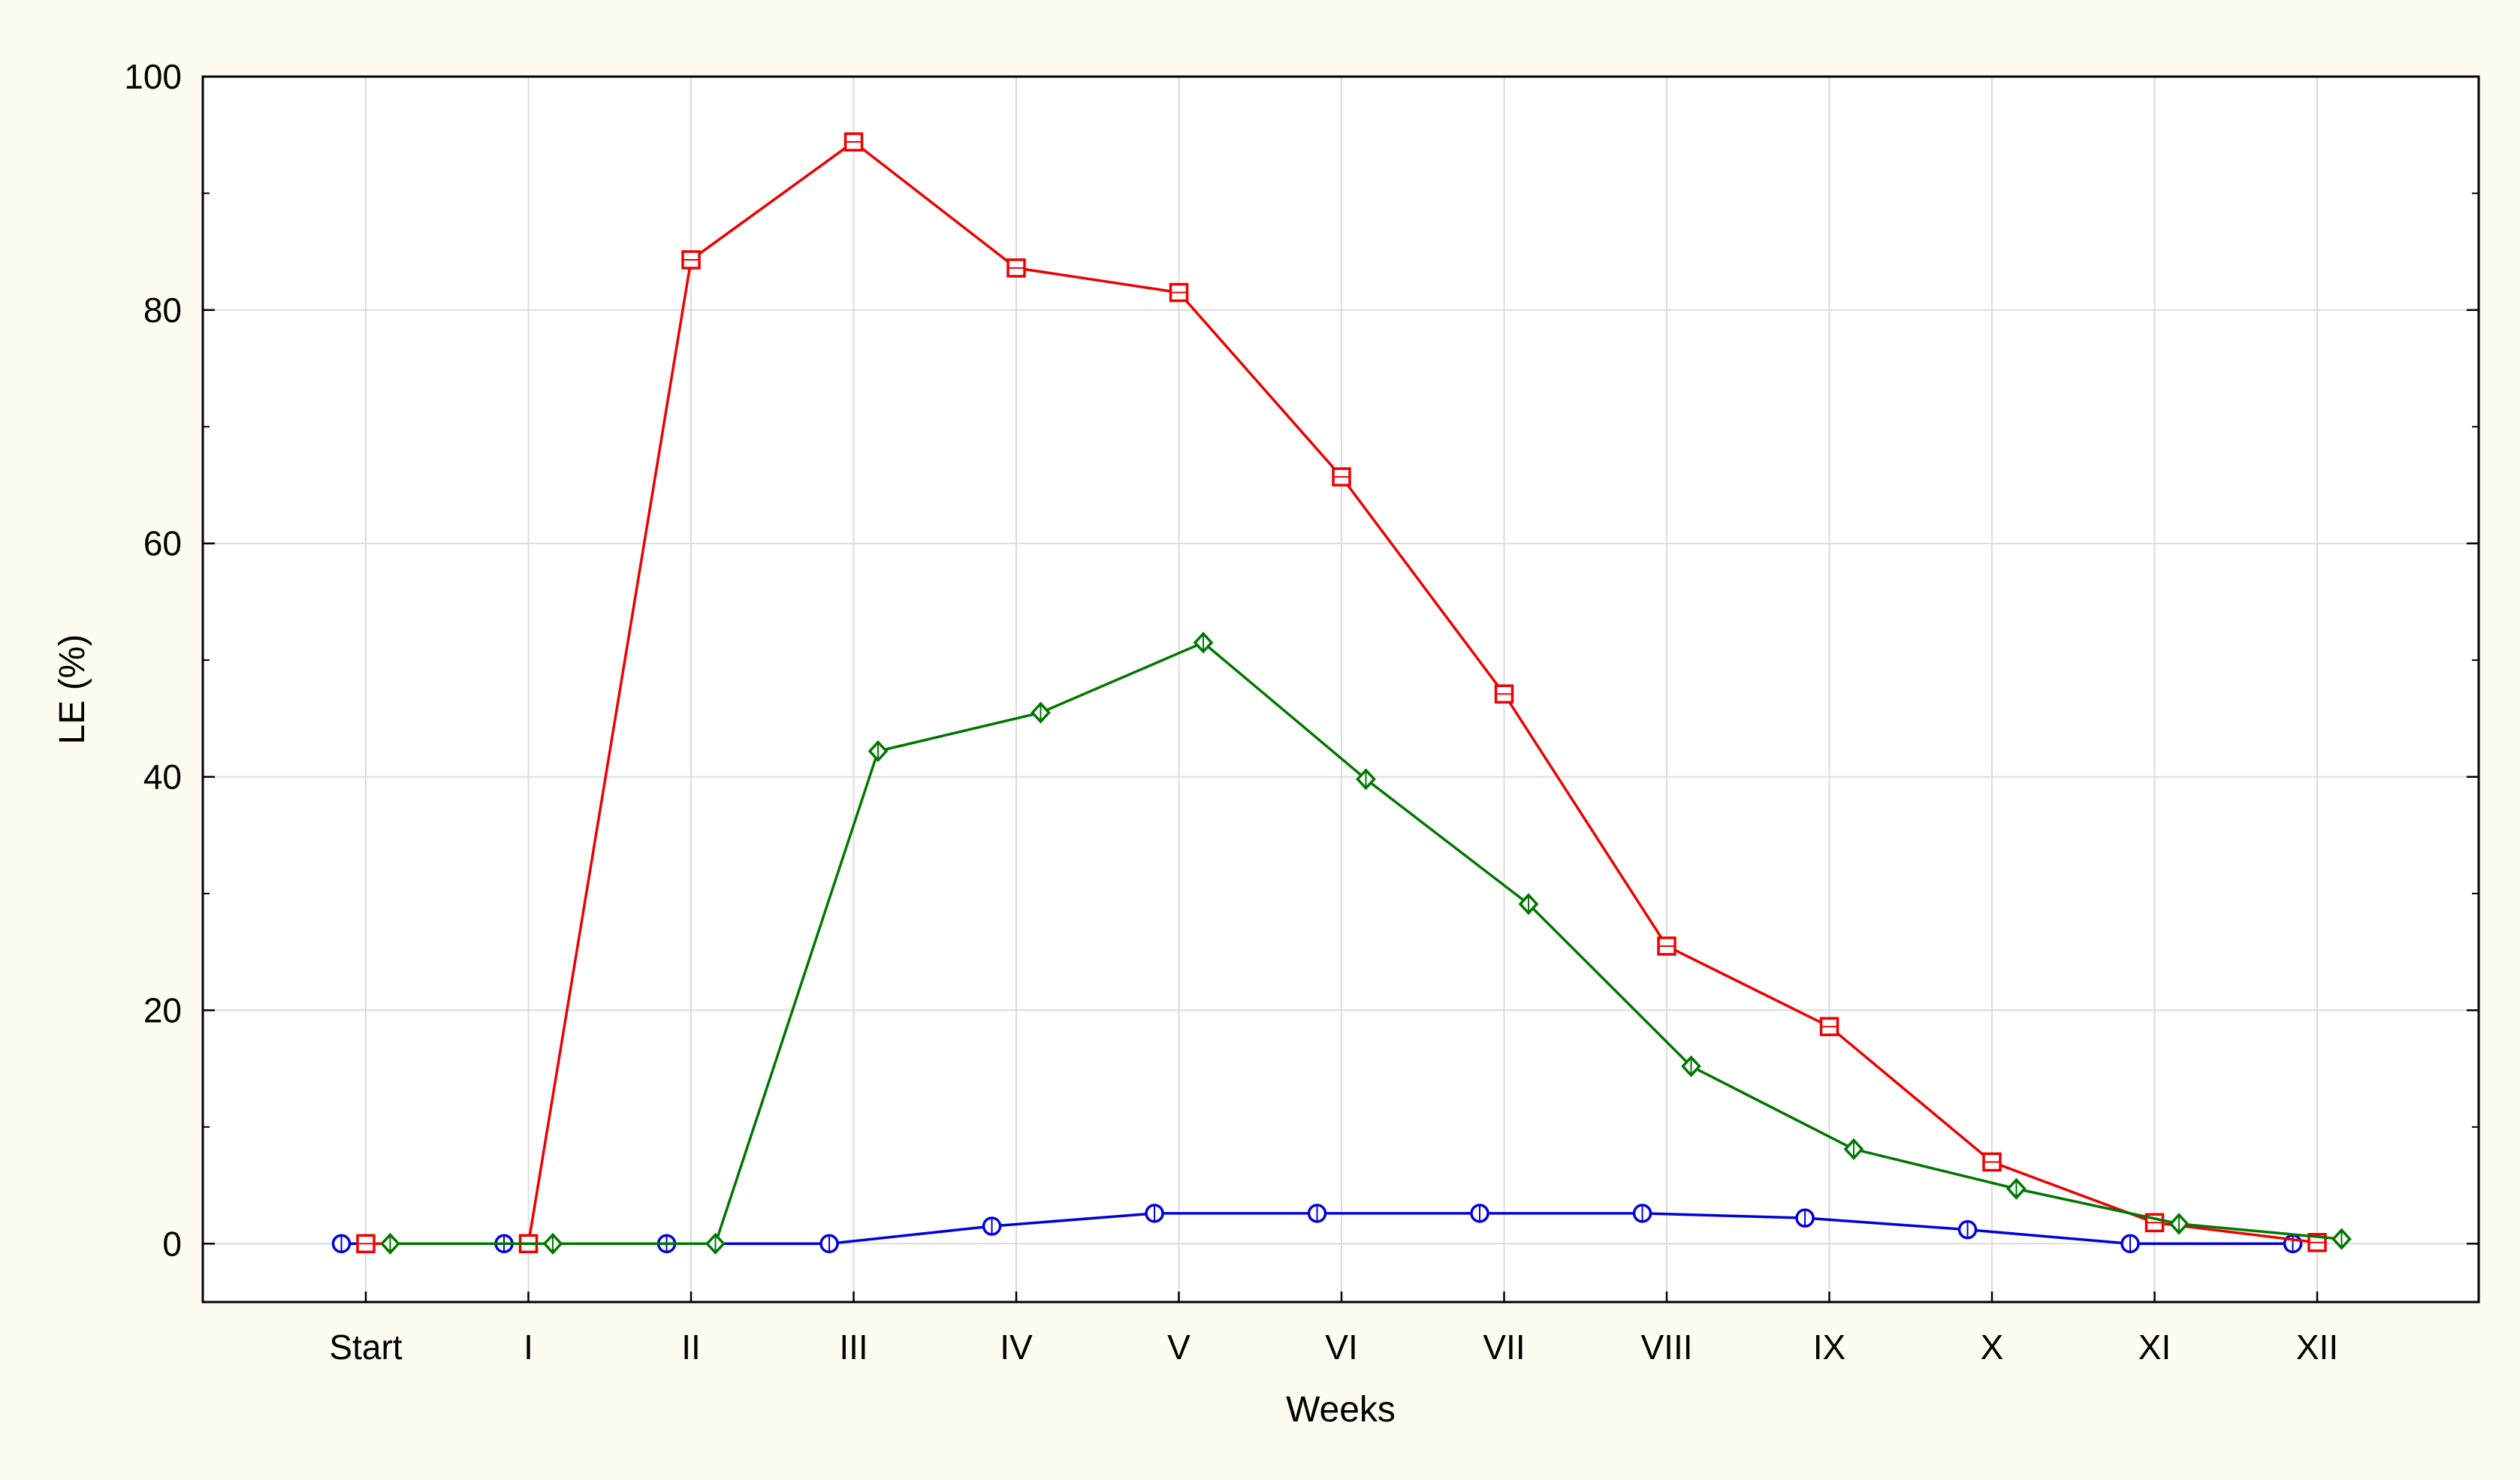 This screenshot has height=1480, width=2520. Describe the element at coordinates (153, 660) in the screenshot. I see `y-tick-labels: 0 20 40 60 80 100` at that location.